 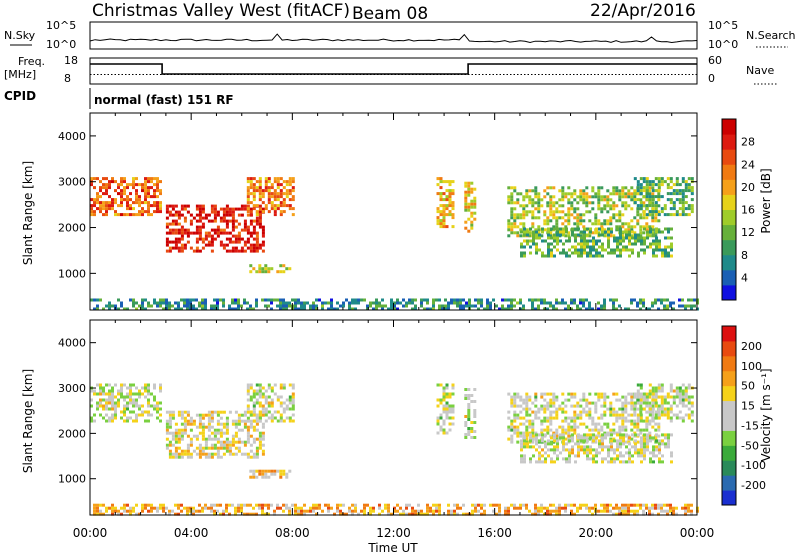 I want to click on colorbar-tick-label: 20, so click(x=748, y=187).